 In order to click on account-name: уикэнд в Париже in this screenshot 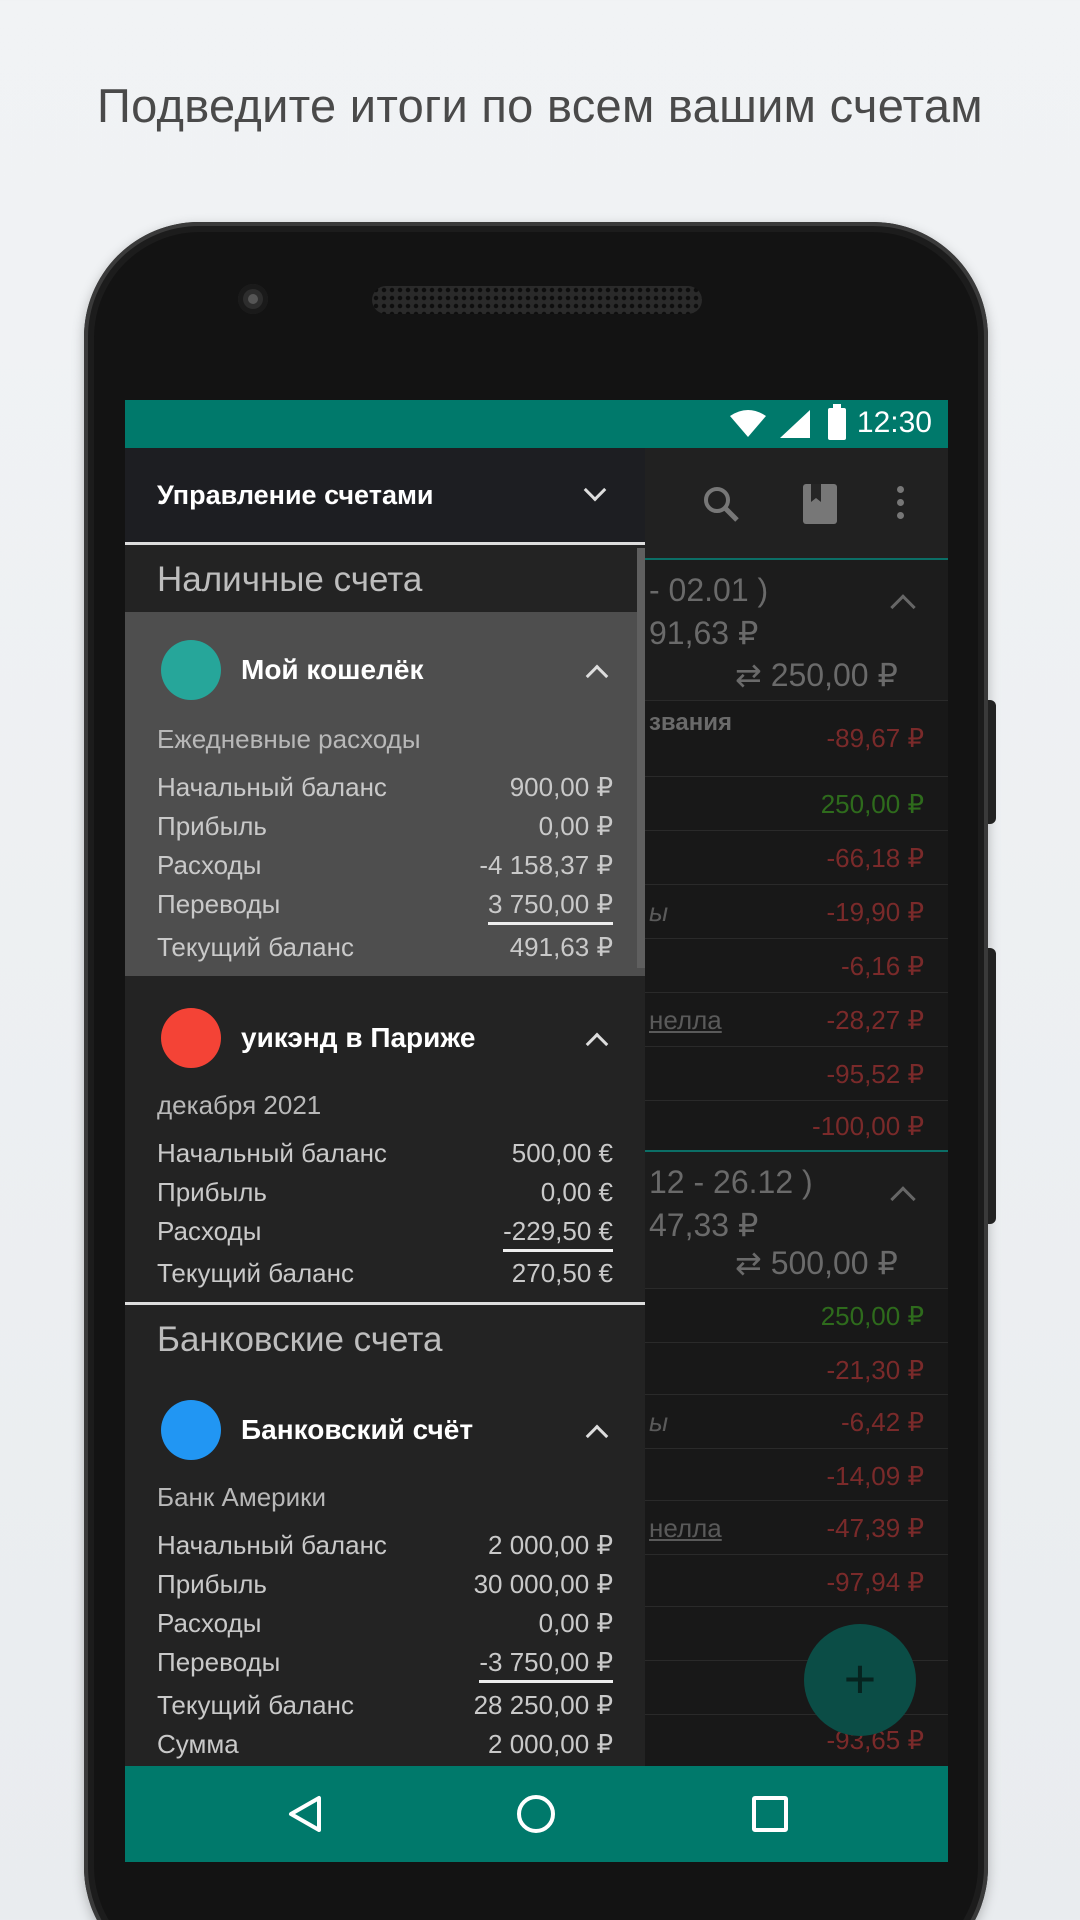, I will do `click(358, 1037)`.